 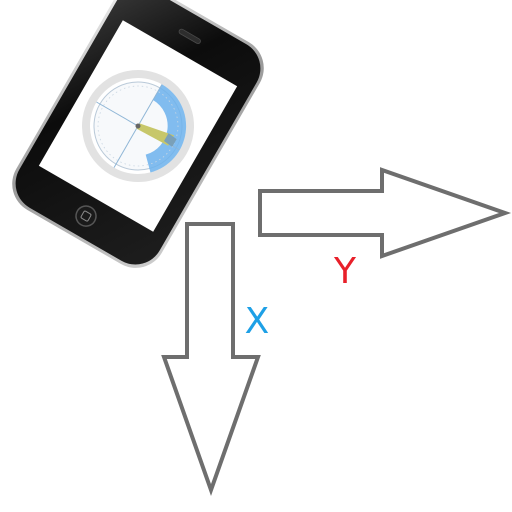 I want to click on x-axis-arrow, so click(x=211, y=359).